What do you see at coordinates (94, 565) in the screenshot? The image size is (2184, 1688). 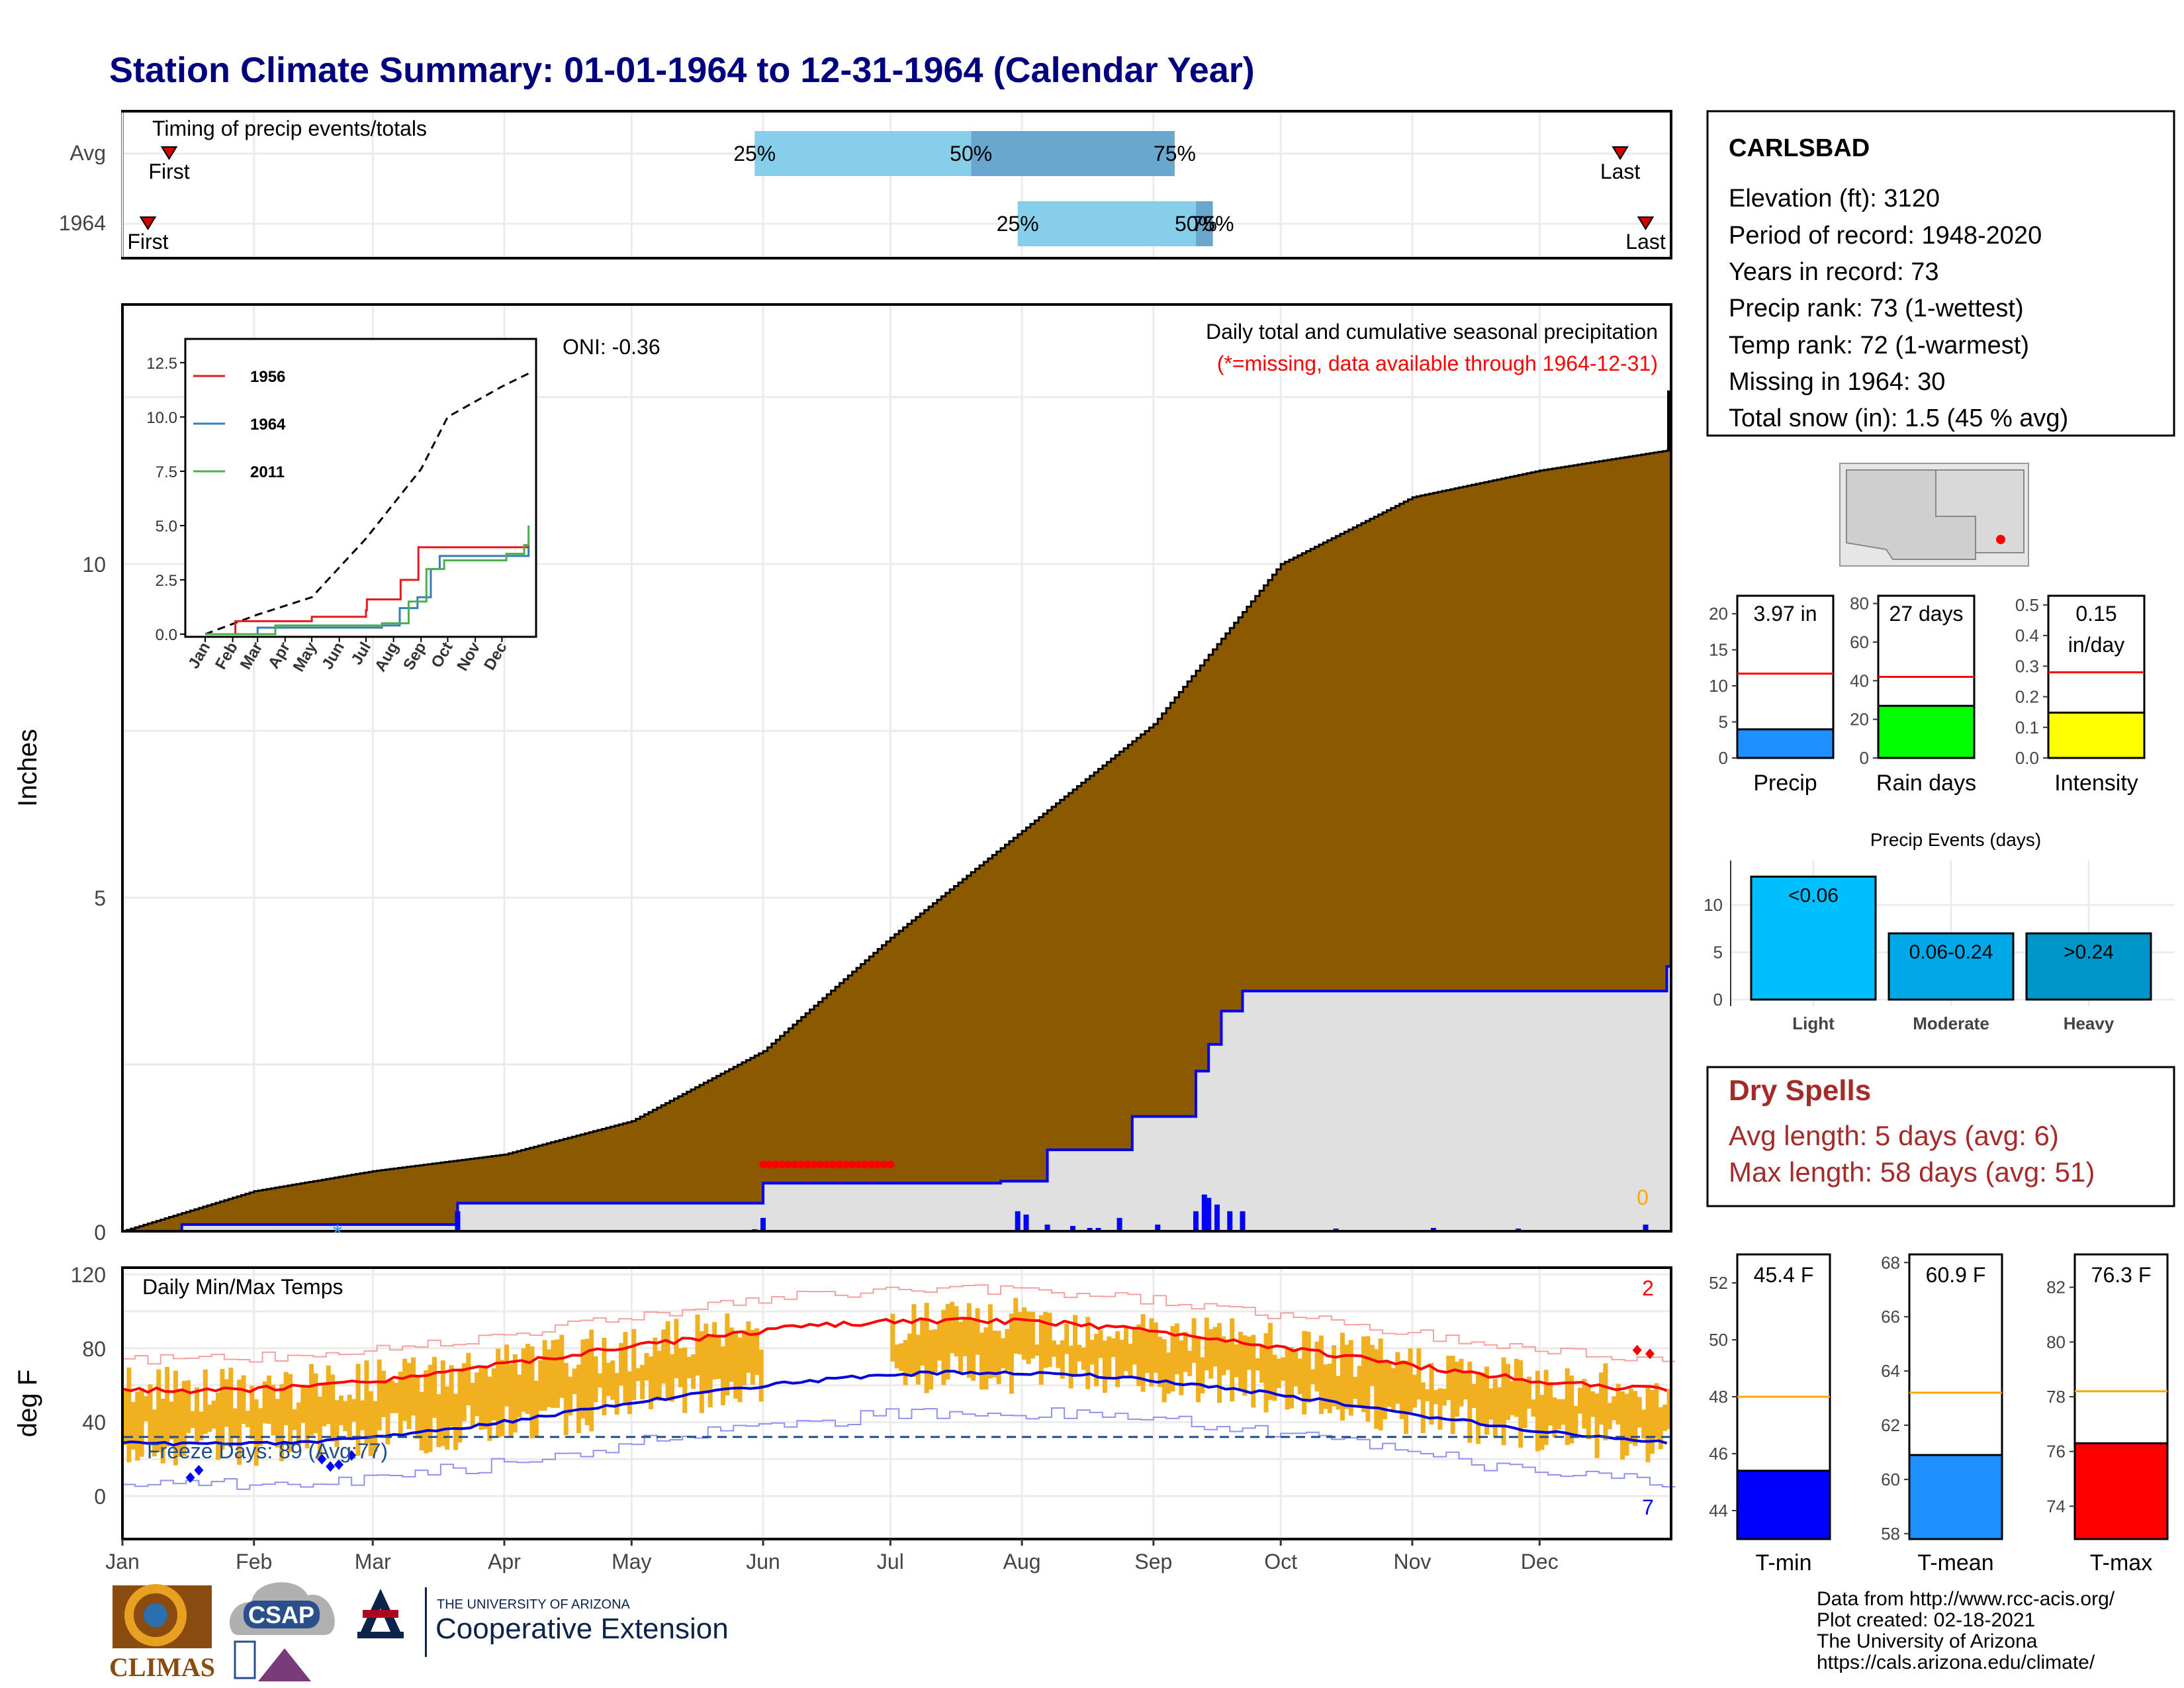 I see `precip-ytick-10: 10` at bounding box center [94, 565].